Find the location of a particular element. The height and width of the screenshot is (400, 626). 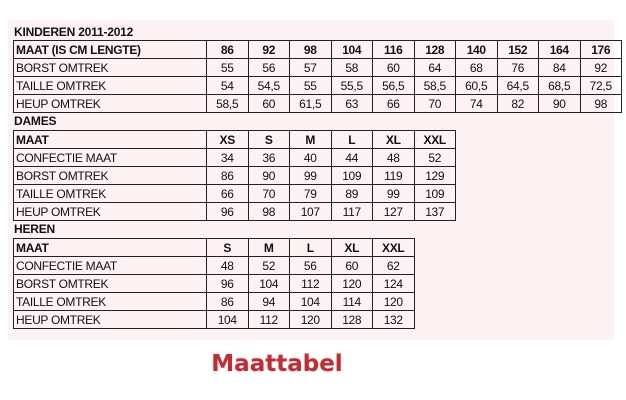

table-row: TAILLE OMTREK 86 94 104 114 120 is located at coordinates (214, 301).